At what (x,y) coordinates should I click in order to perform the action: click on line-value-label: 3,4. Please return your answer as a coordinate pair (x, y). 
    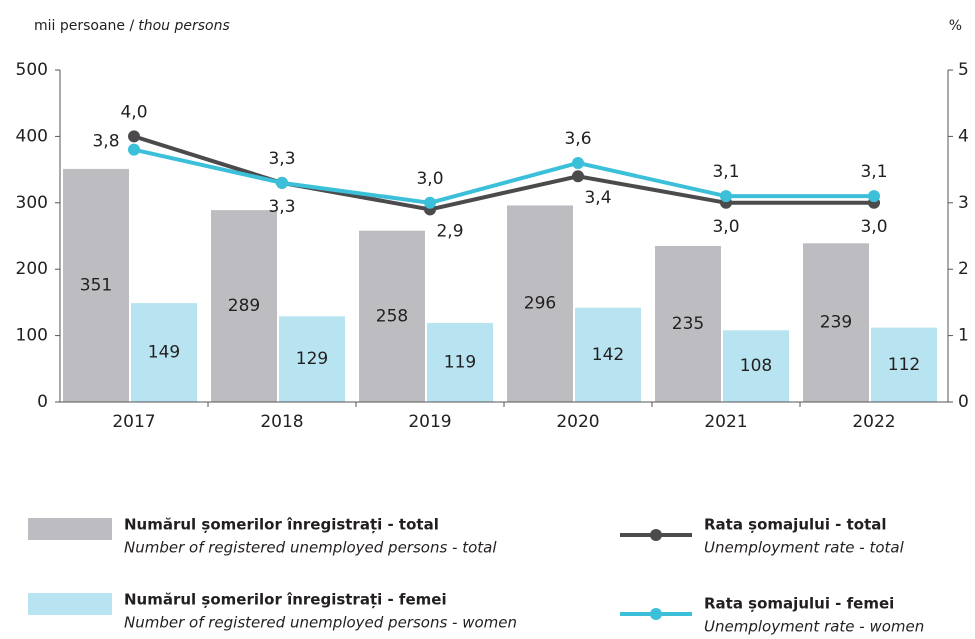
    Looking at the image, I should click on (597, 198).